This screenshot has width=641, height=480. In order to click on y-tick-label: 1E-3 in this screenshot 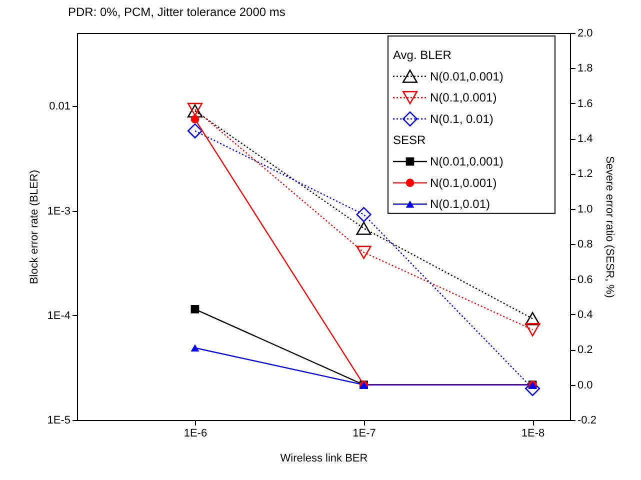, I will do `click(58, 211)`.